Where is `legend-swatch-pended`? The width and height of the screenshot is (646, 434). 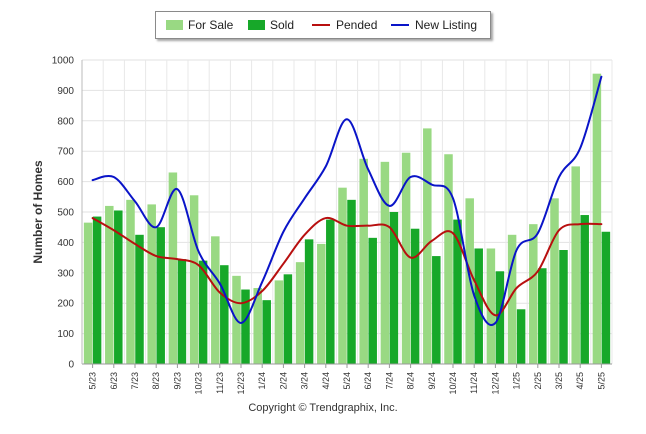 legend-swatch-pended is located at coordinates (321, 25).